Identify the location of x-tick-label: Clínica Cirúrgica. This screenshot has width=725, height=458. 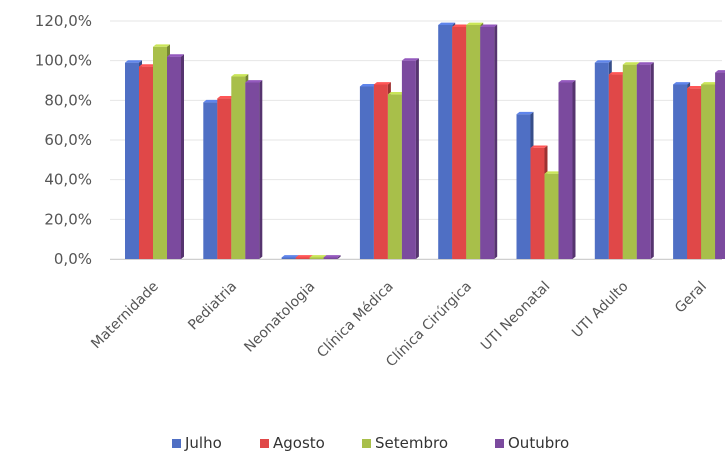
(429, 325).